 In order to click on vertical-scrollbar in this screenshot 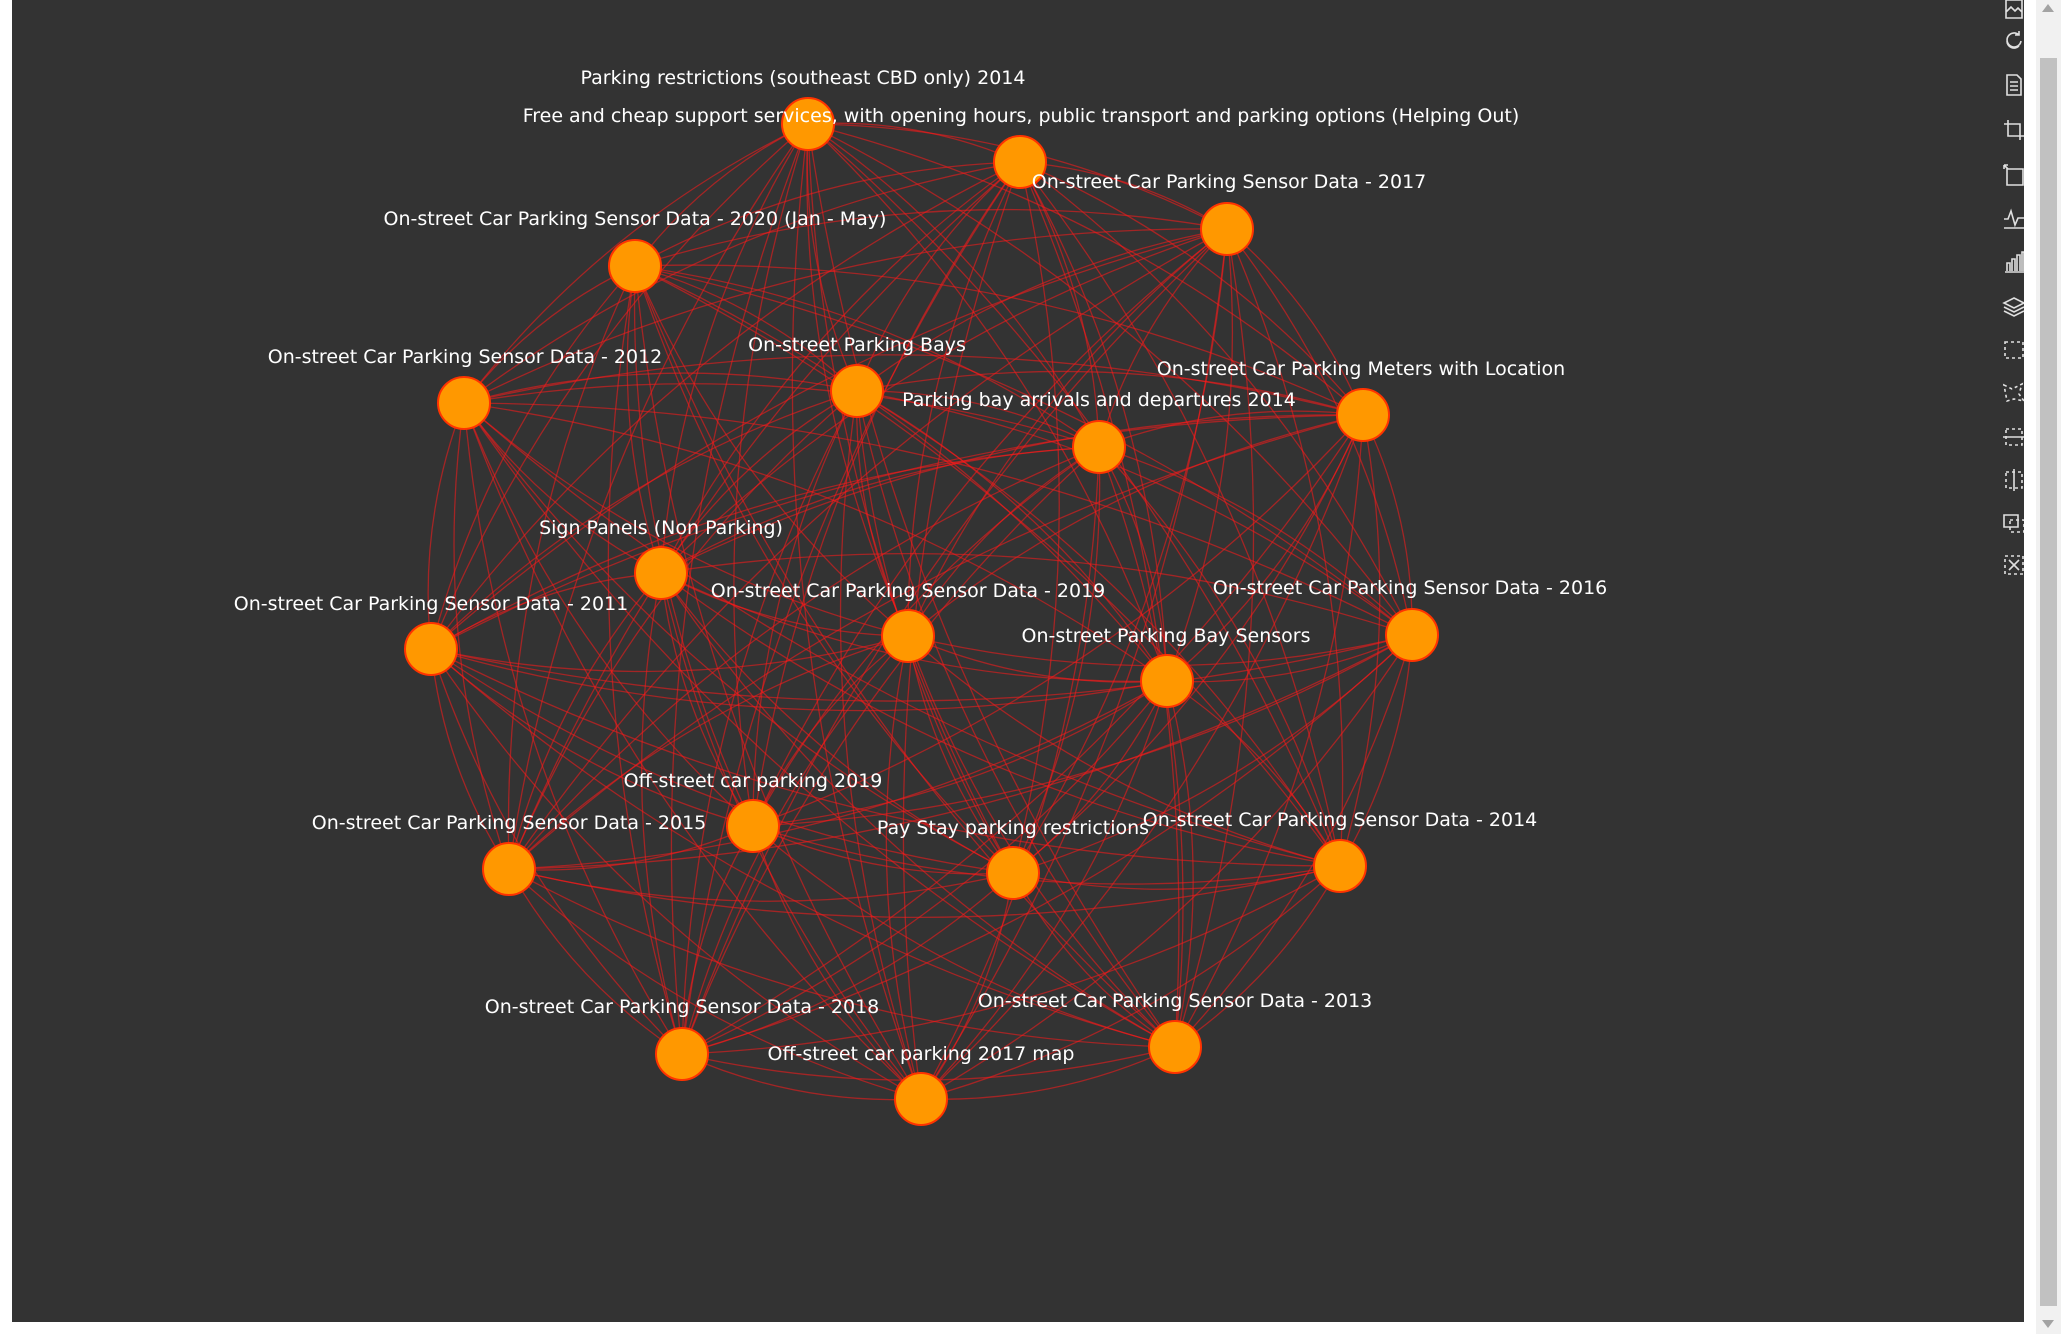, I will do `click(2048, 667)`.